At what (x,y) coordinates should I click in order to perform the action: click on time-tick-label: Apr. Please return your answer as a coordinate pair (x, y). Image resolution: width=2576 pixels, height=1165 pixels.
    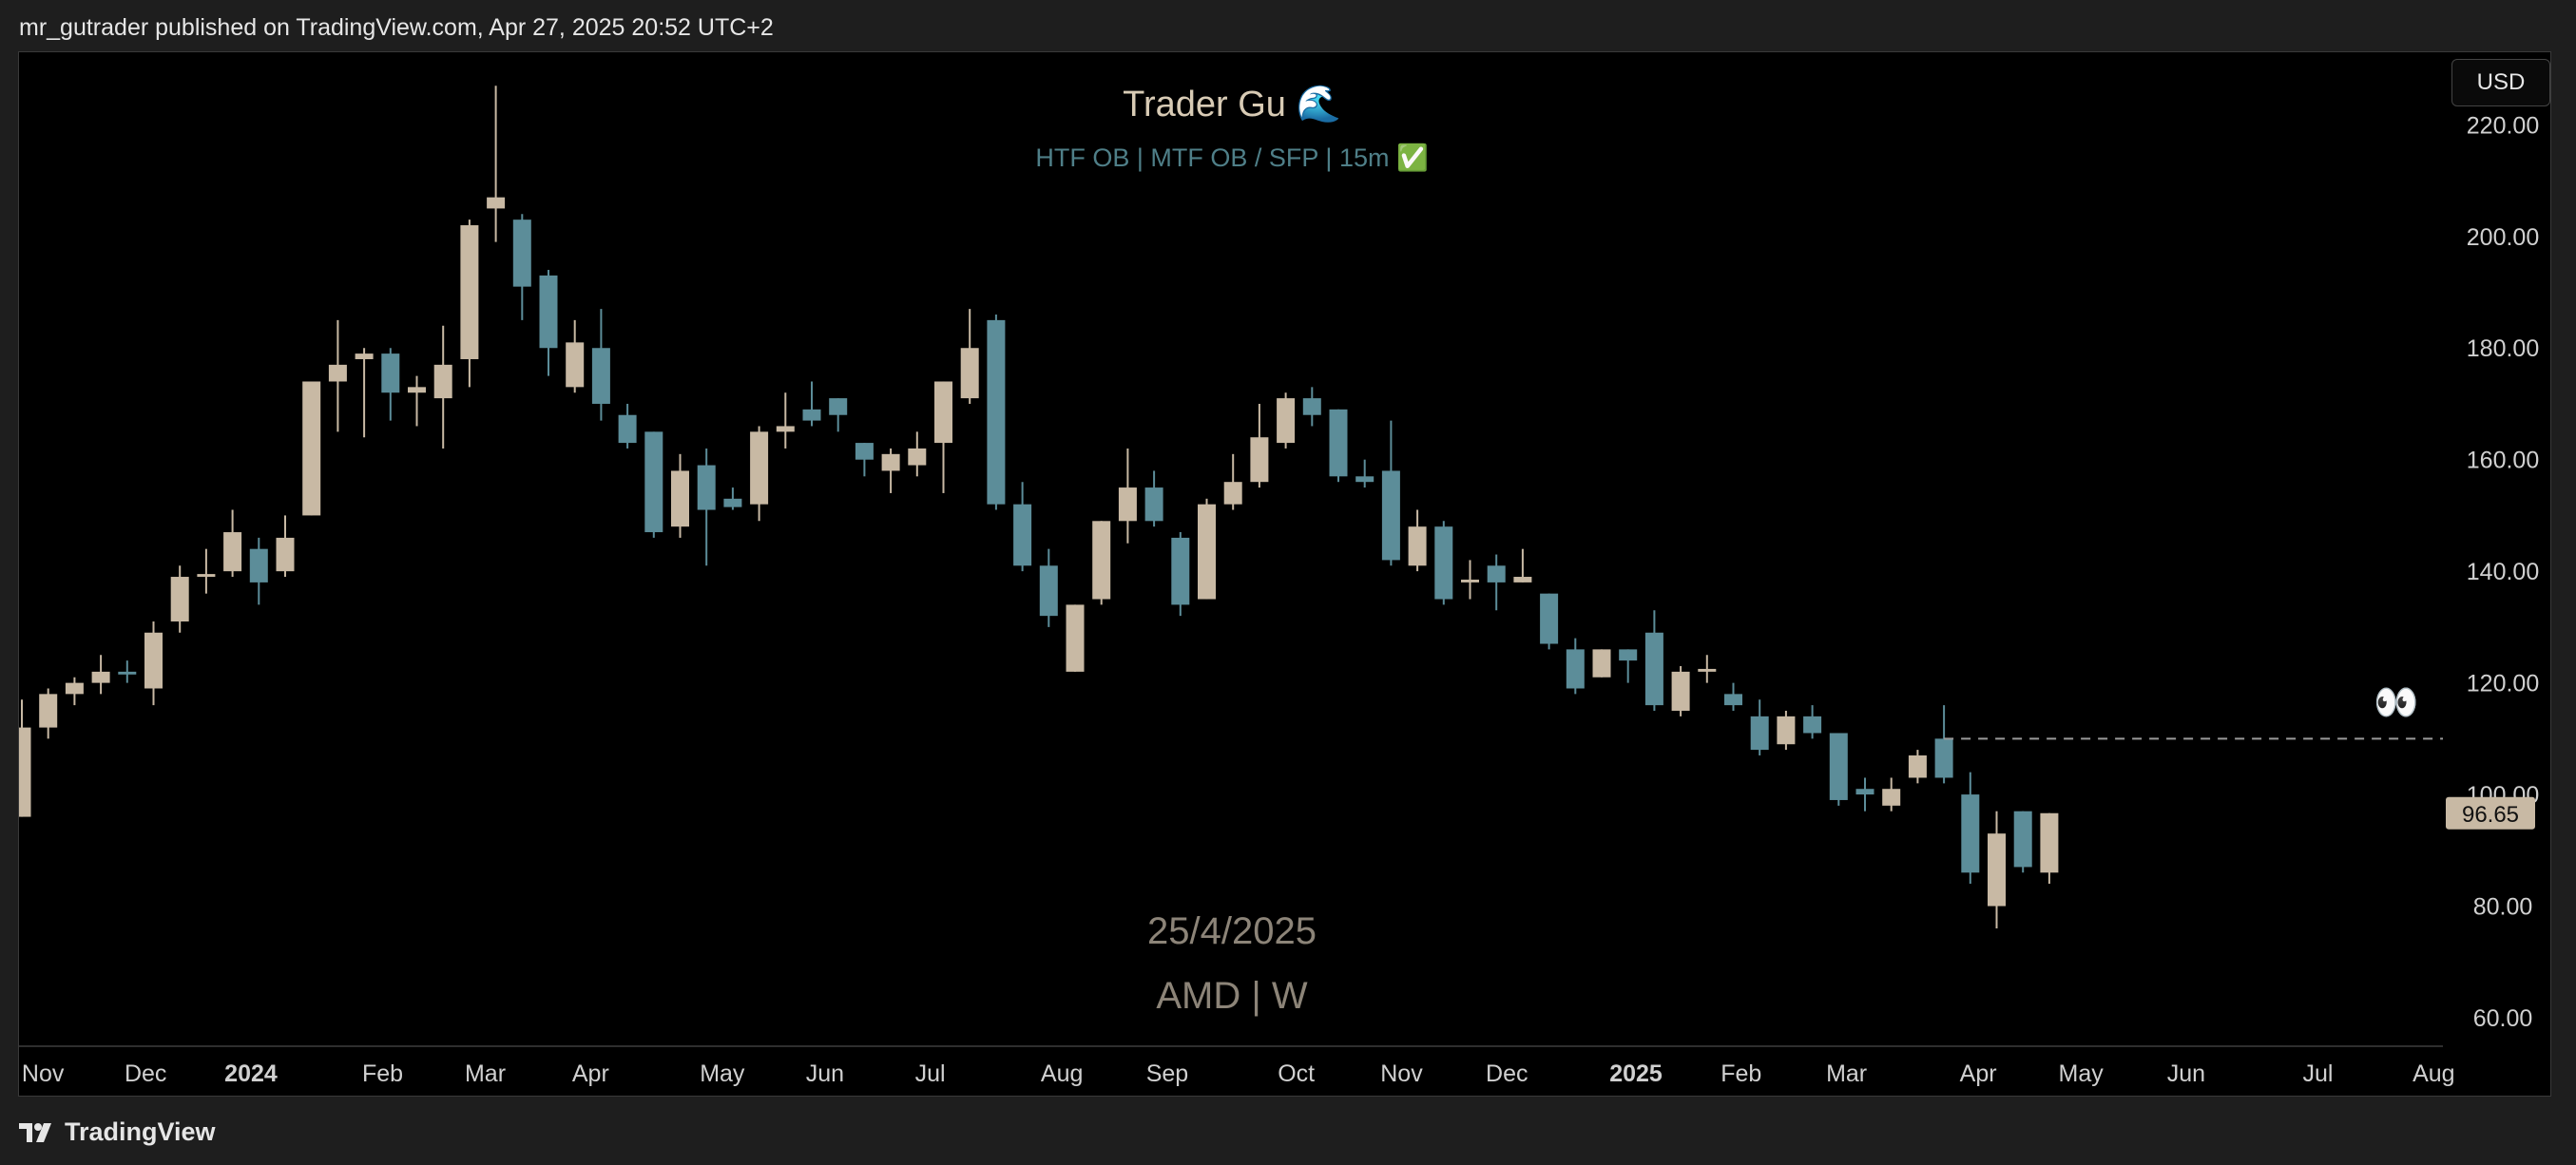
    Looking at the image, I should click on (591, 1073).